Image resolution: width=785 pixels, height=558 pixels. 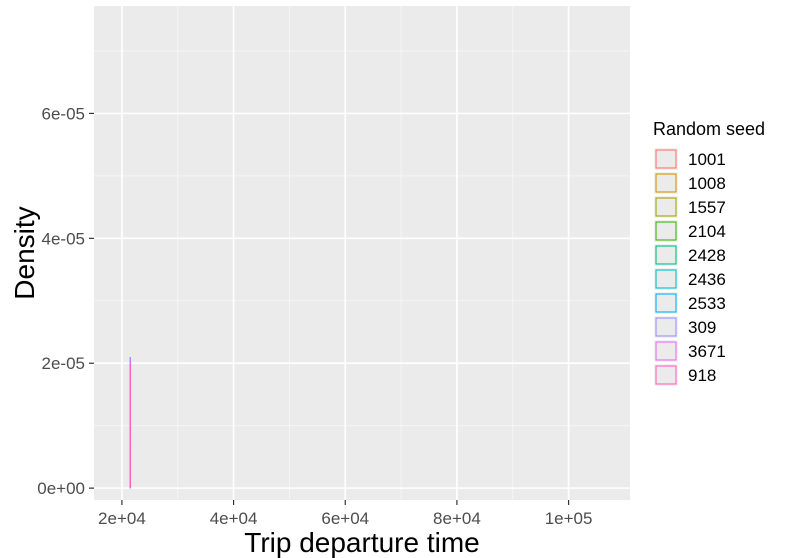 I want to click on legend-label-3671: 3671, so click(x=707, y=351).